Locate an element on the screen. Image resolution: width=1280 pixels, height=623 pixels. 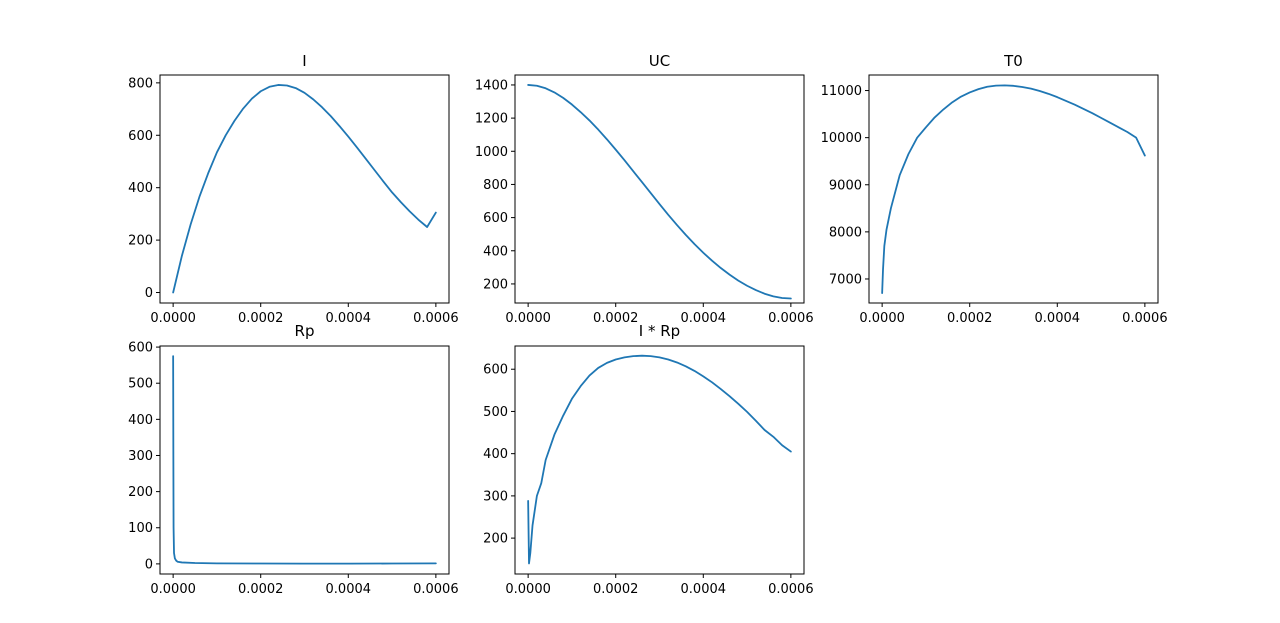
y-tick-label: 8000 is located at coordinates (845, 232).